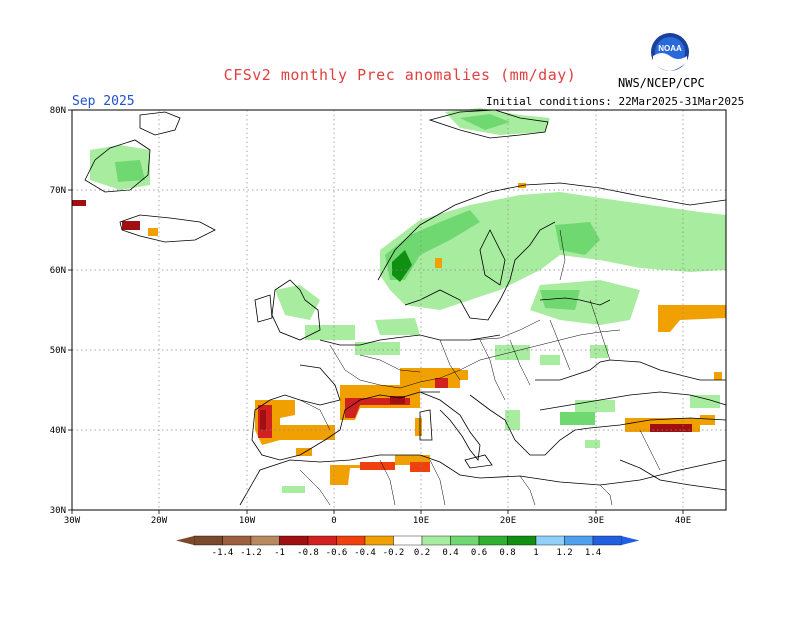 The image size is (800, 618). What do you see at coordinates (377, 466) in the screenshot?
I see `patch-north-africa-red` at bounding box center [377, 466].